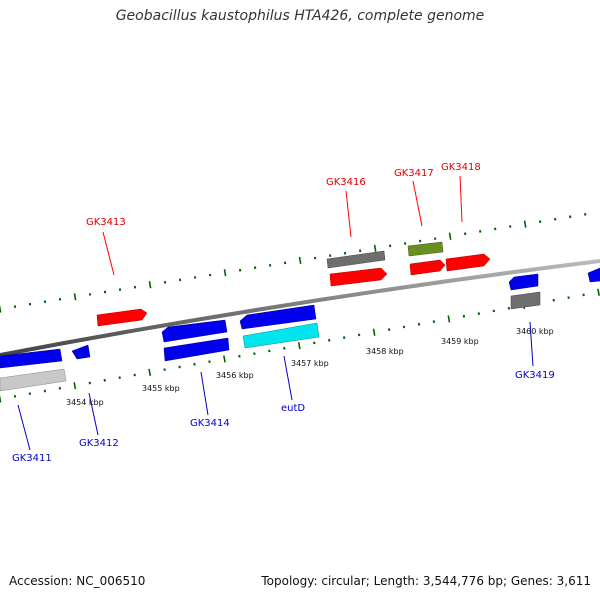 The height and width of the screenshot is (600, 600). Describe the element at coordinates (31, 358) in the screenshot. I see `gene-gk3411` at that location.